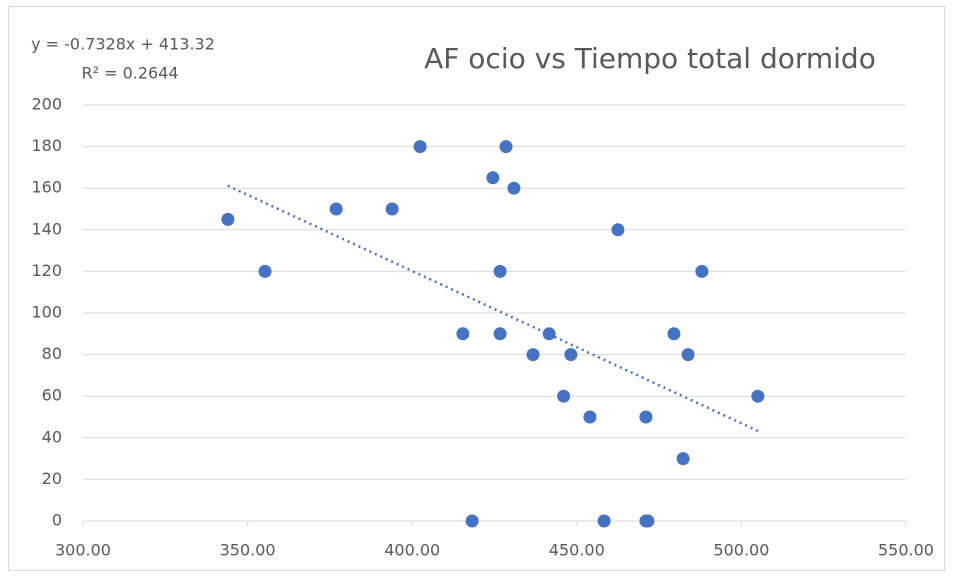  Describe the element at coordinates (46, 104) in the screenshot. I see `y-tick-label: 200` at that location.